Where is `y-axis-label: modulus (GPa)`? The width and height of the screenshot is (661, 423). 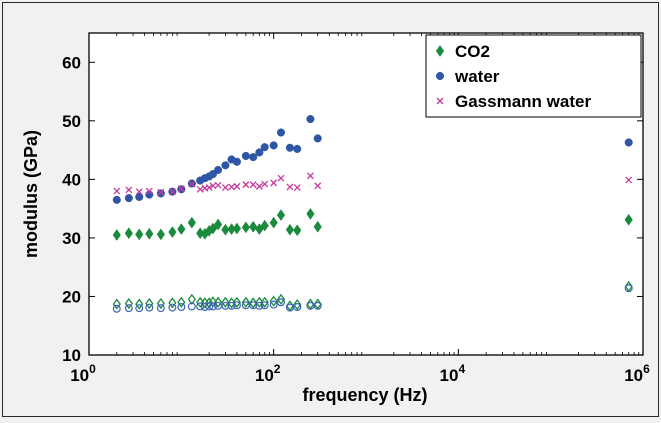
y-axis-label: modulus (GPa) is located at coordinates (31, 194).